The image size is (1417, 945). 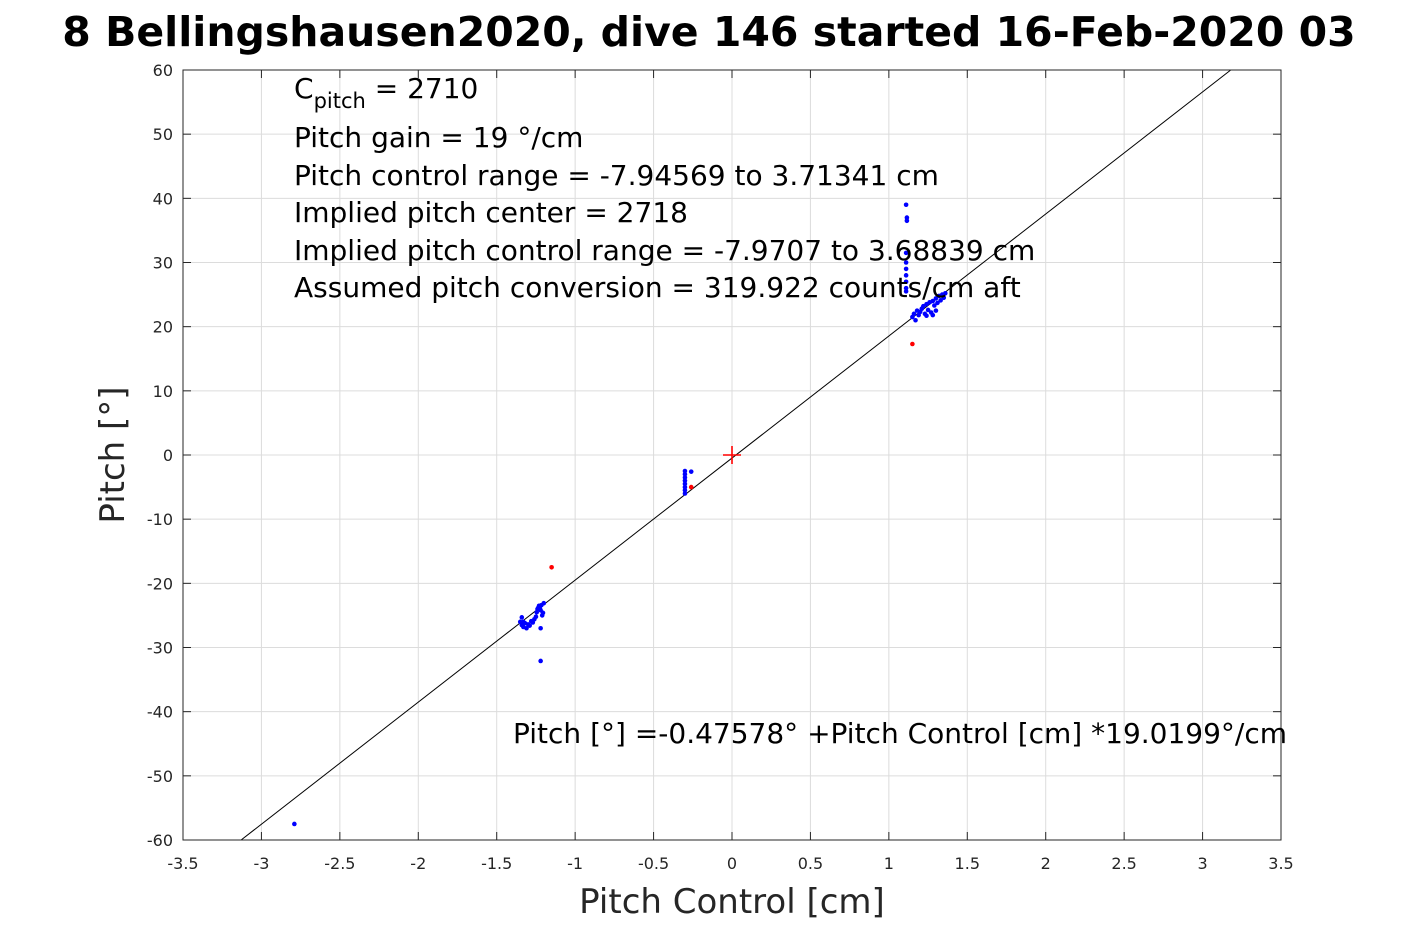 I want to click on y-tick-label: 10, so click(x=163, y=391).